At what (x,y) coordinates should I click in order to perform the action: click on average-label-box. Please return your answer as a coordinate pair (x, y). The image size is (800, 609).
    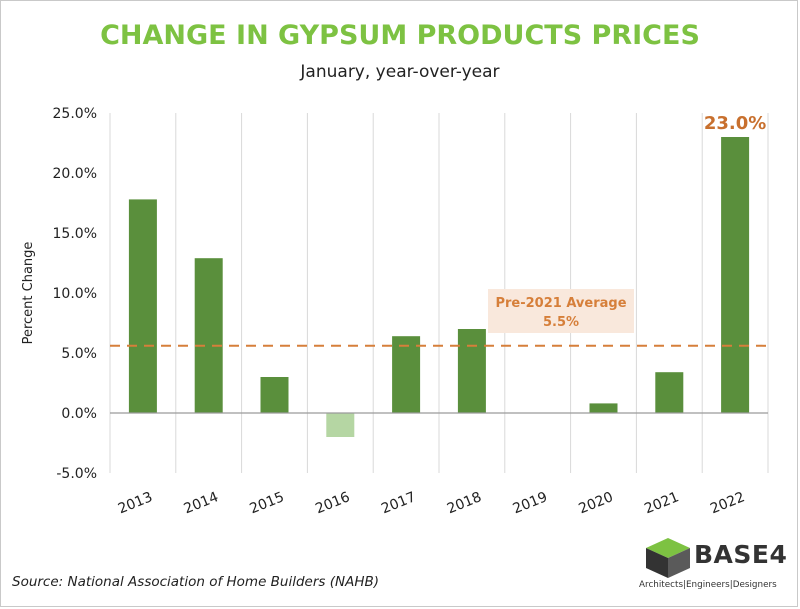
    Looking at the image, I should click on (561, 311).